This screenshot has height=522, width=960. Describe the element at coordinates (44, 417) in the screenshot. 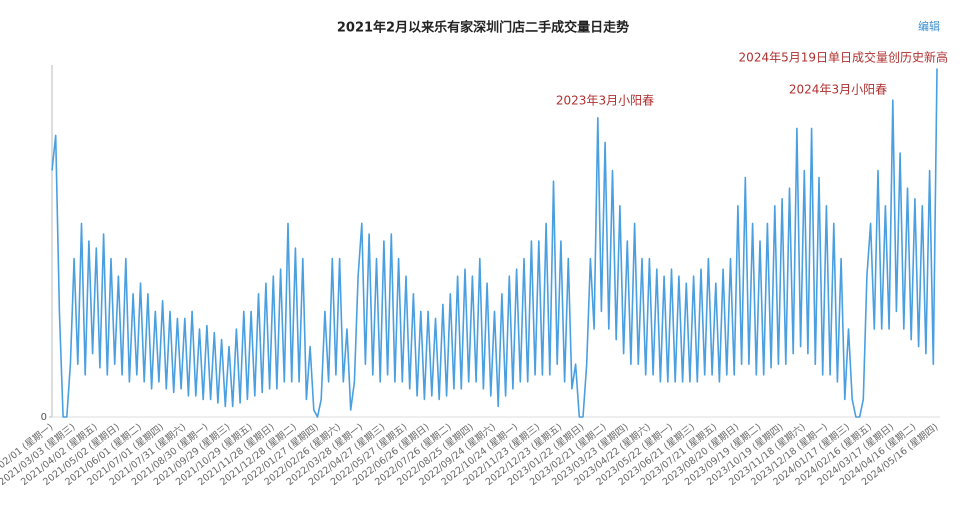

I see `y-tick-label: 0` at that location.